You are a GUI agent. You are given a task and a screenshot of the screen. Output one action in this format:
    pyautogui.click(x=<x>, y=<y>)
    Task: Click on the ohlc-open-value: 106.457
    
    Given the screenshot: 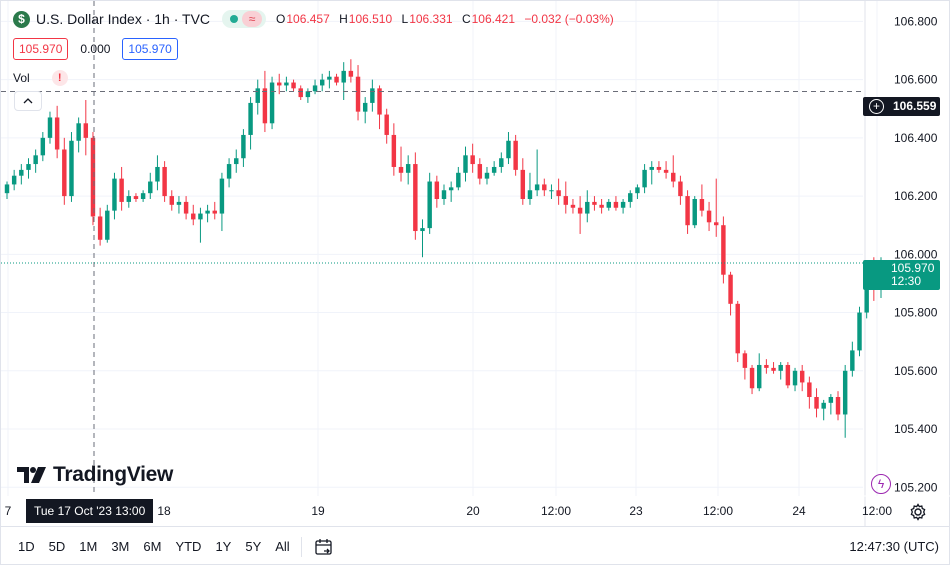 What is the action you would take?
    pyautogui.click(x=308, y=19)
    